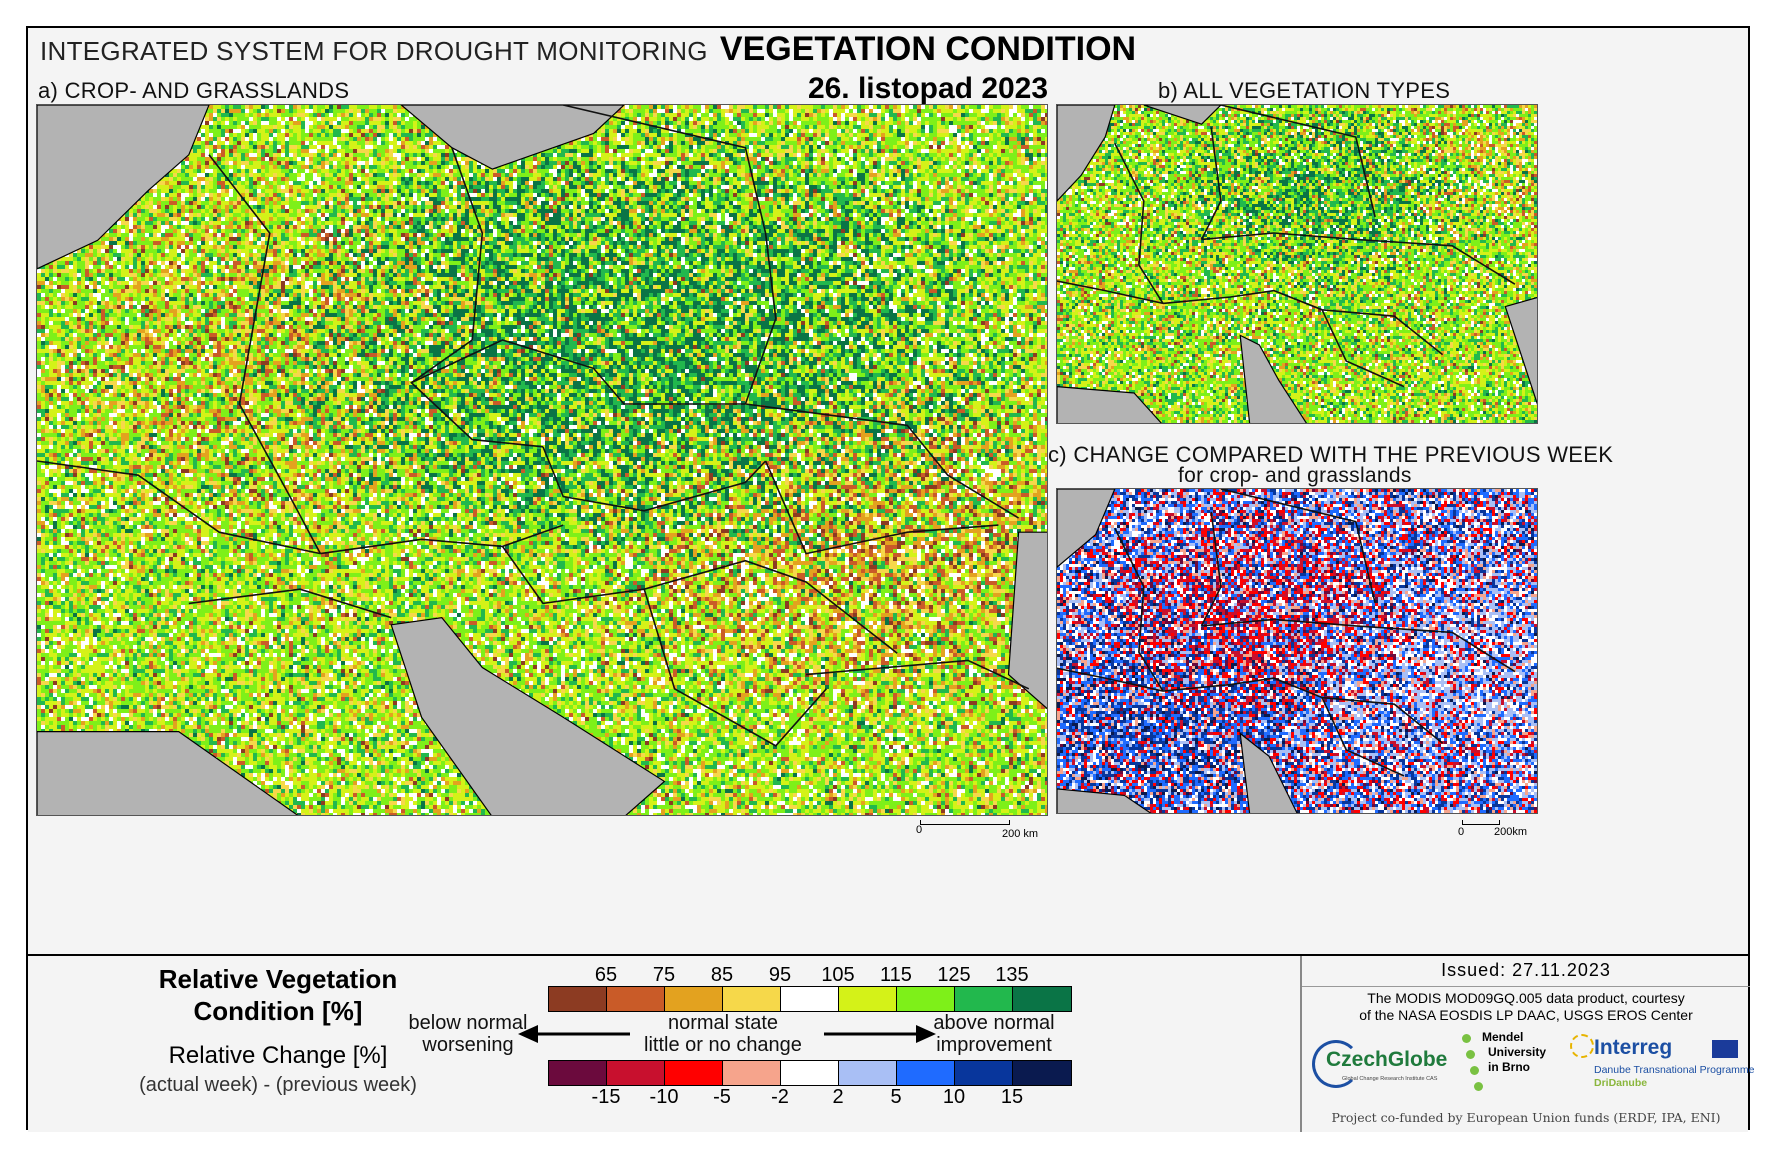 This screenshot has height=1156, width=1772. Describe the element at coordinates (606, 1097) in the screenshot. I see `change-tick: -15` at that location.